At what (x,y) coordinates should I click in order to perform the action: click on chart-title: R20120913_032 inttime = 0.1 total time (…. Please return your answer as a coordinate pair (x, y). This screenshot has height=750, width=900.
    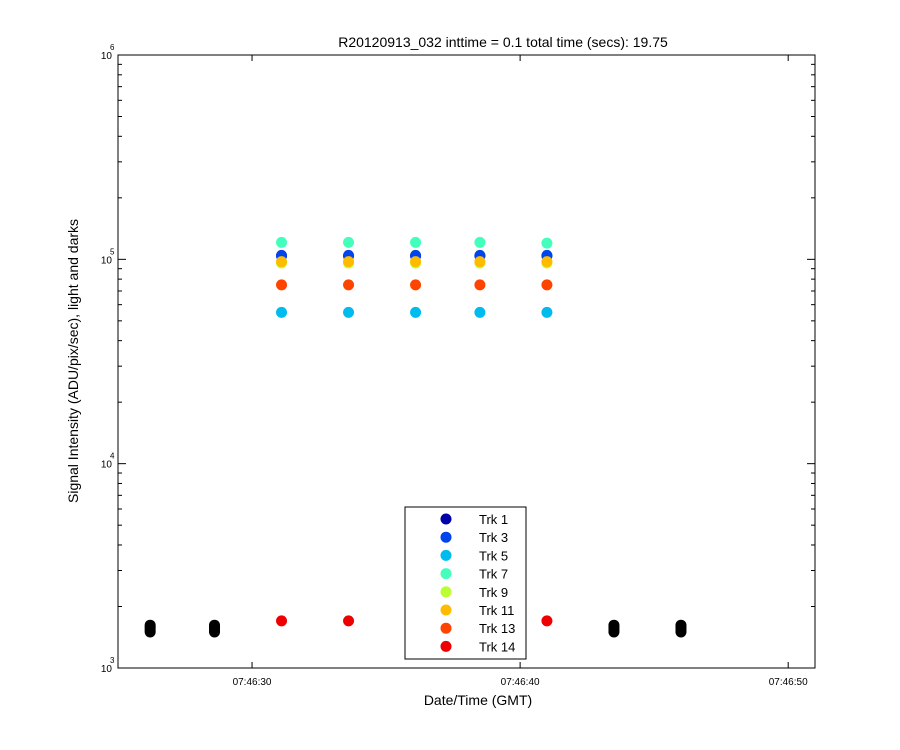
    Looking at the image, I should click on (503, 42).